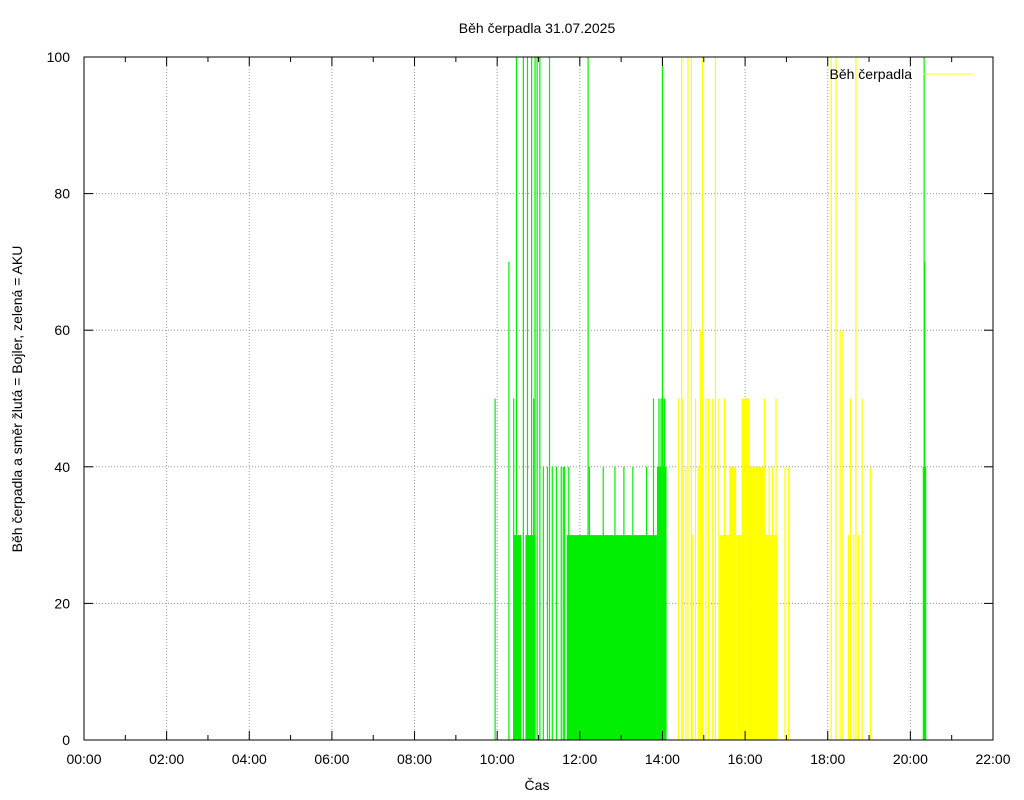 Image resolution: width=1024 pixels, height=800 pixels. What do you see at coordinates (62, 467) in the screenshot?
I see `y-tick-label: 40` at bounding box center [62, 467].